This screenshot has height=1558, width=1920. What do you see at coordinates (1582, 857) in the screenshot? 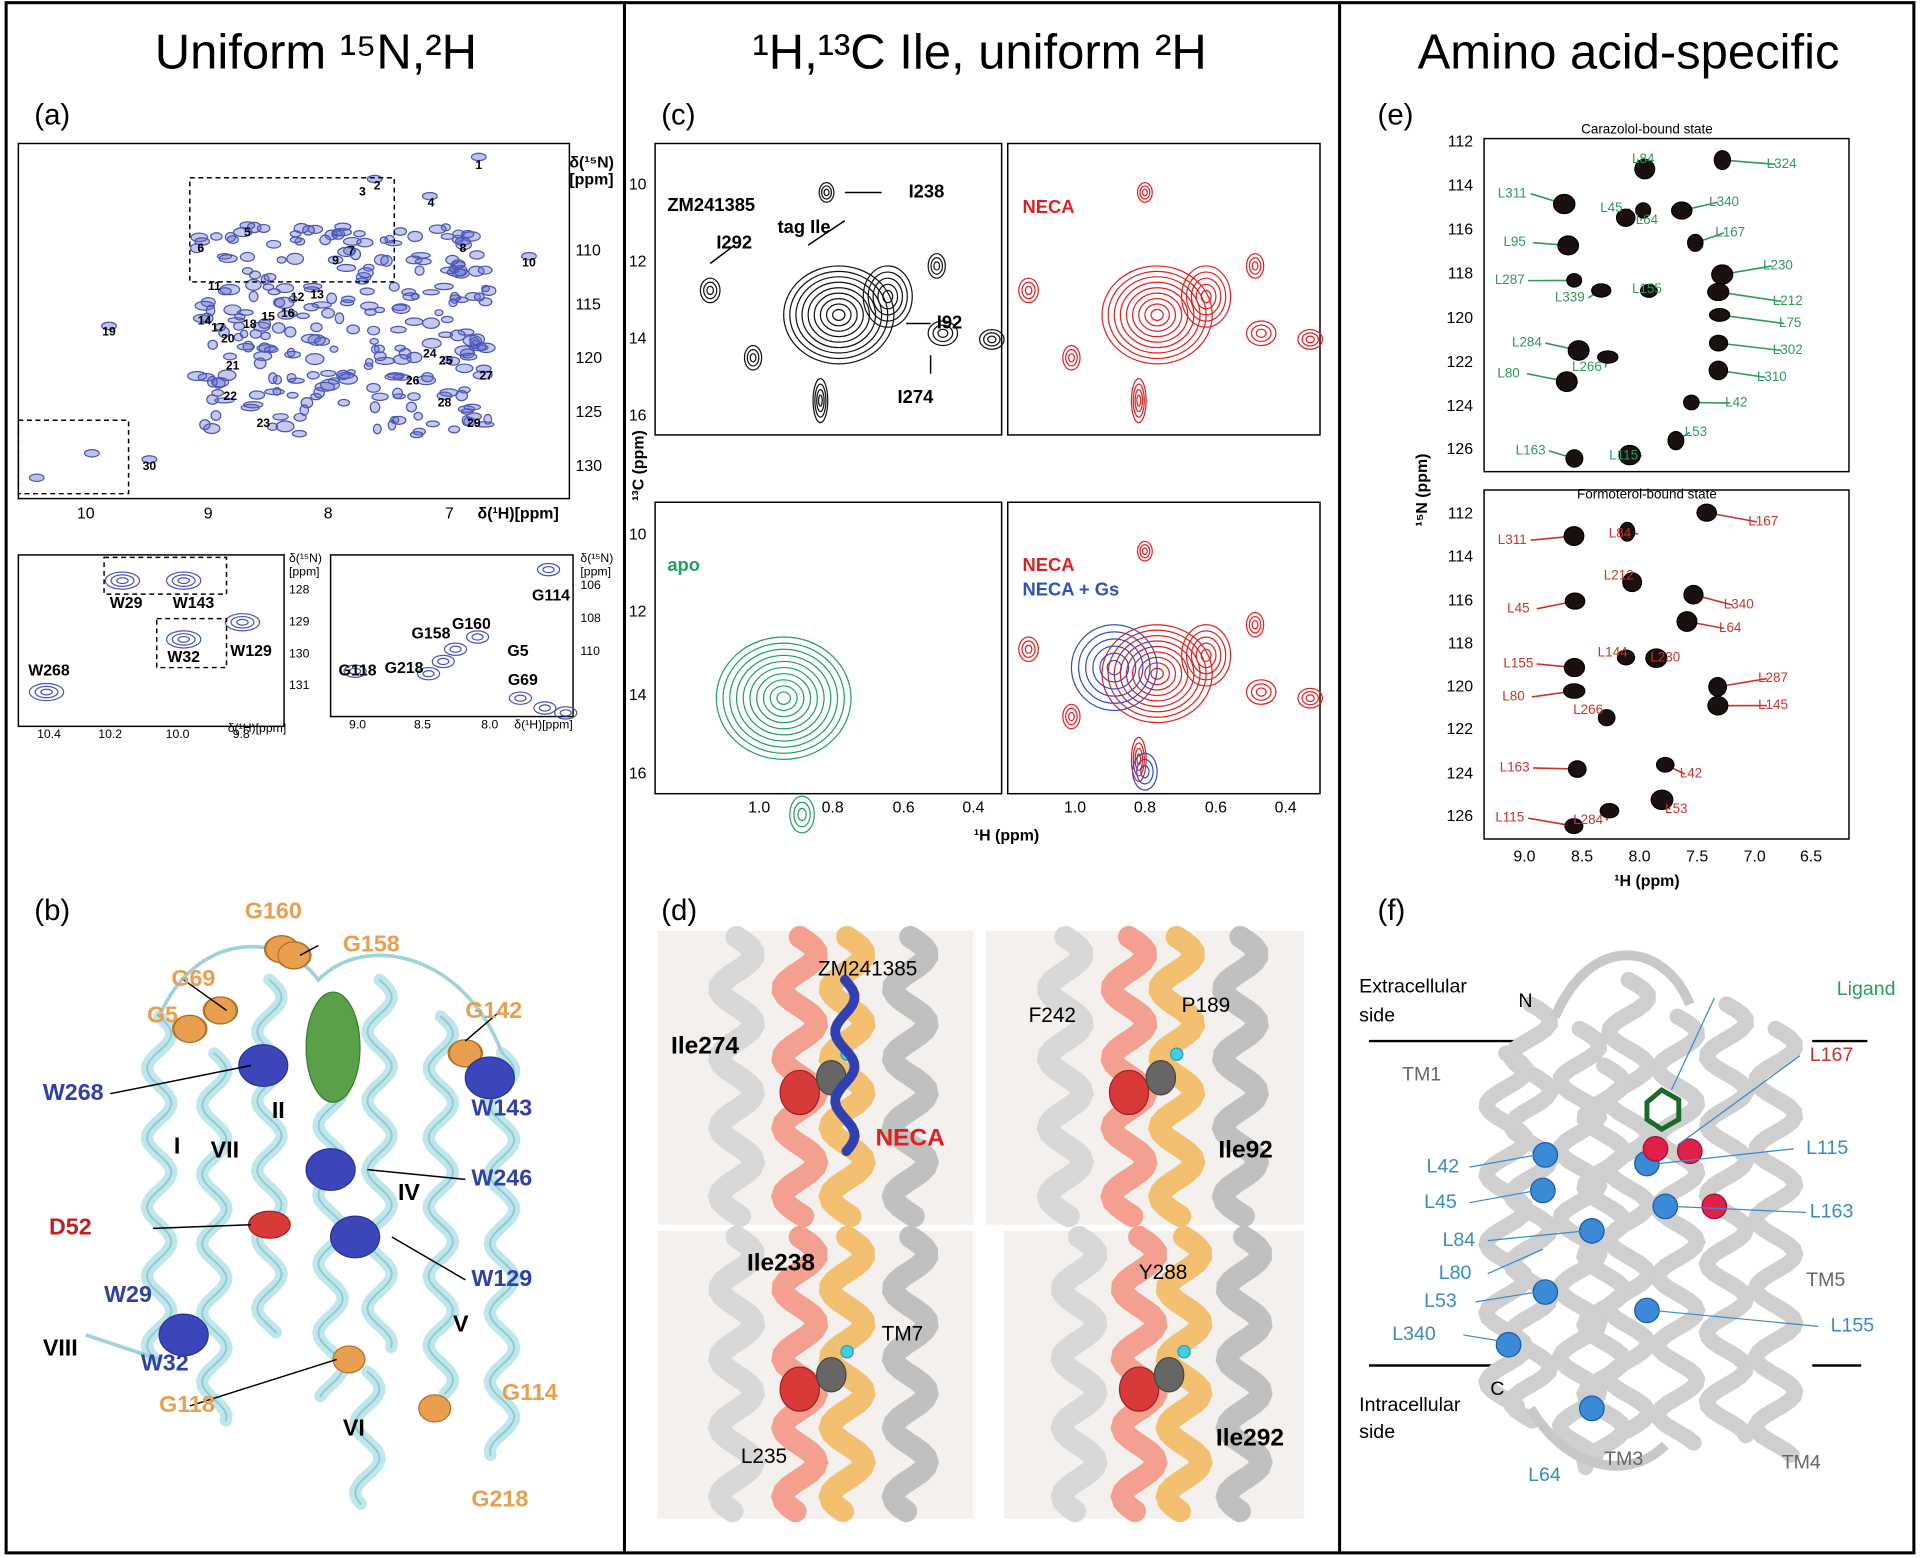
I see `label: 8.5` at bounding box center [1582, 857].